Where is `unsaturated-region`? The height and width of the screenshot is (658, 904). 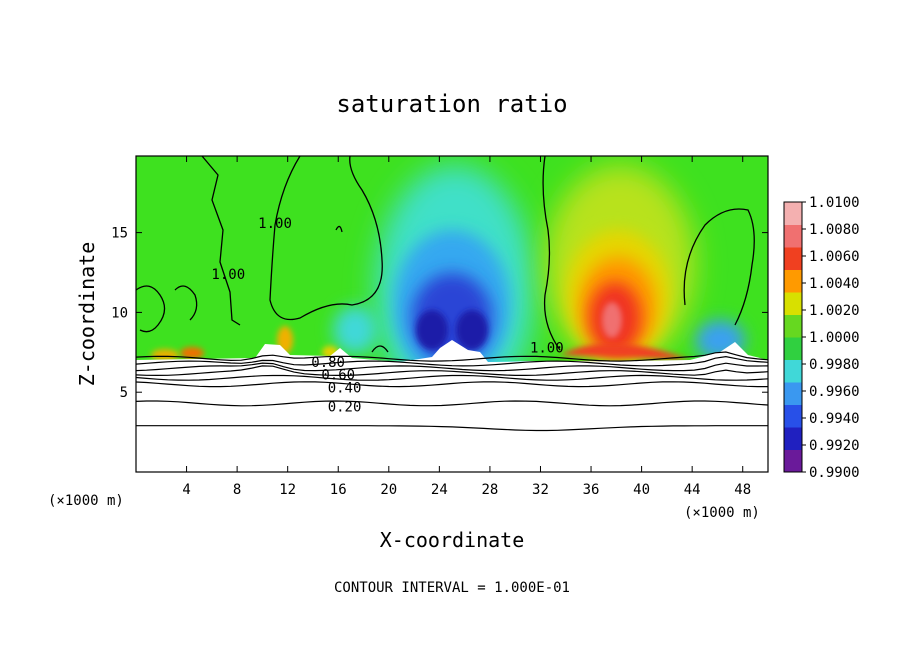
unsaturated-region is located at coordinates (452, 406).